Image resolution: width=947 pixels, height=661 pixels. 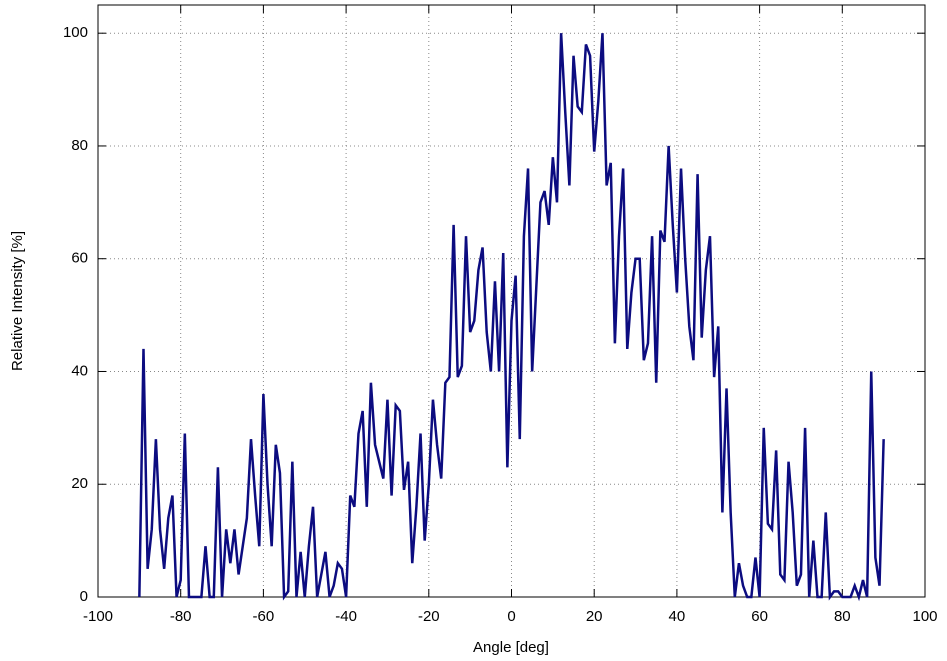 What do you see at coordinates (98, 616) in the screenshot?
I see `x-tick-label: -100` at bounding box center [98, 616].